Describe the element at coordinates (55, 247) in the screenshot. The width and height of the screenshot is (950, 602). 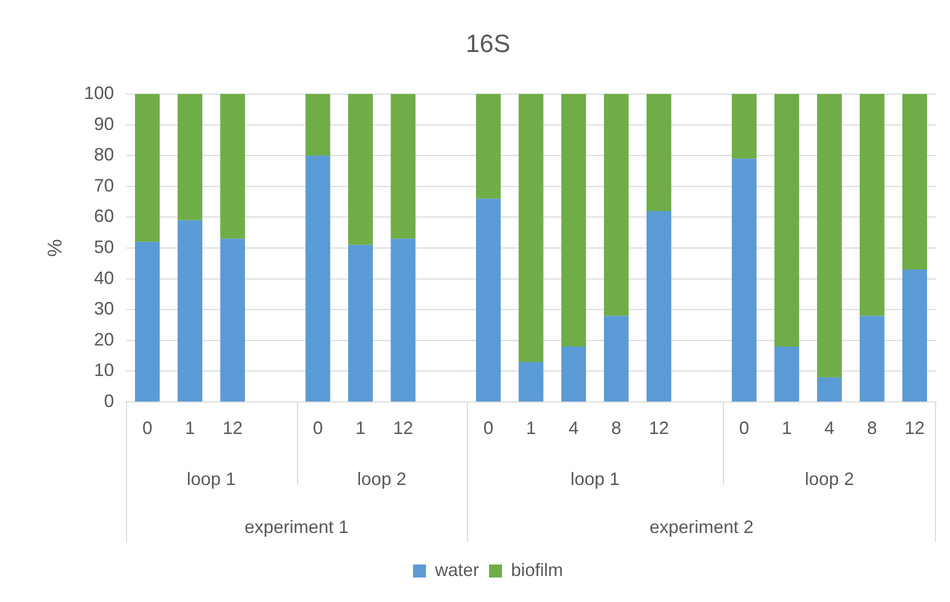
I see `y-axis-title: %` at that location.